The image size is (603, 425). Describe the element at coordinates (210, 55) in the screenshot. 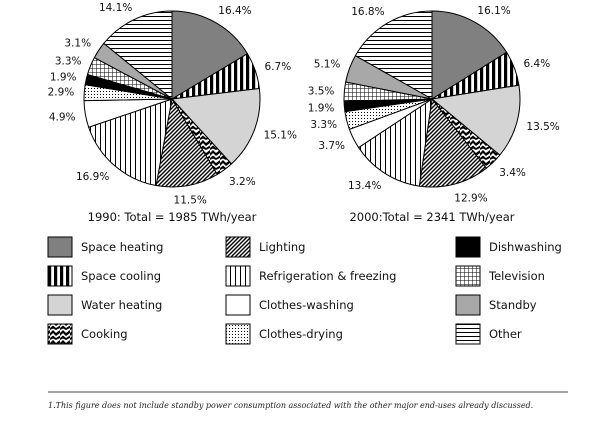

I see `pie-1990-slice-space-heating` at that location.